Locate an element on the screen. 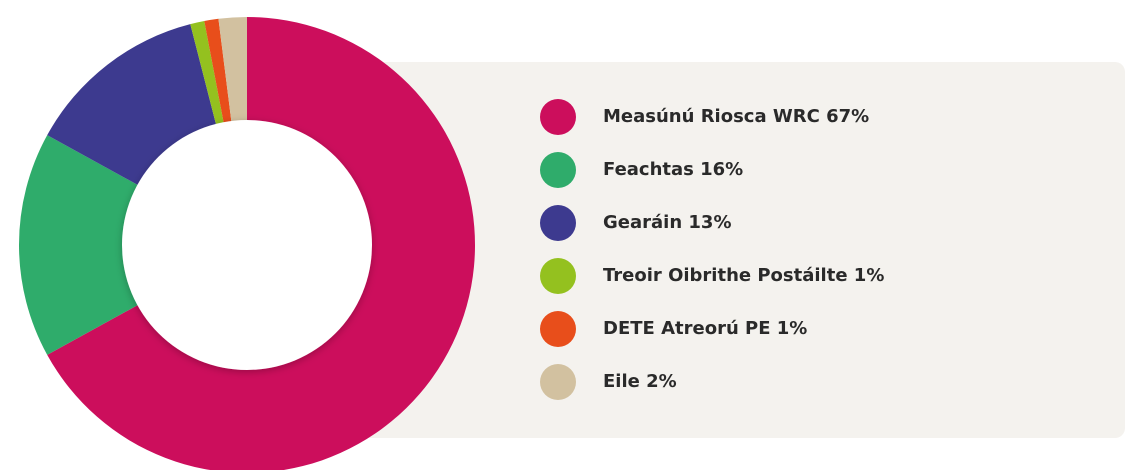 This screenshot has height=470, width=1125. legend-label: DETE Atreorú PE 1% is located at coordinates (705, 328).